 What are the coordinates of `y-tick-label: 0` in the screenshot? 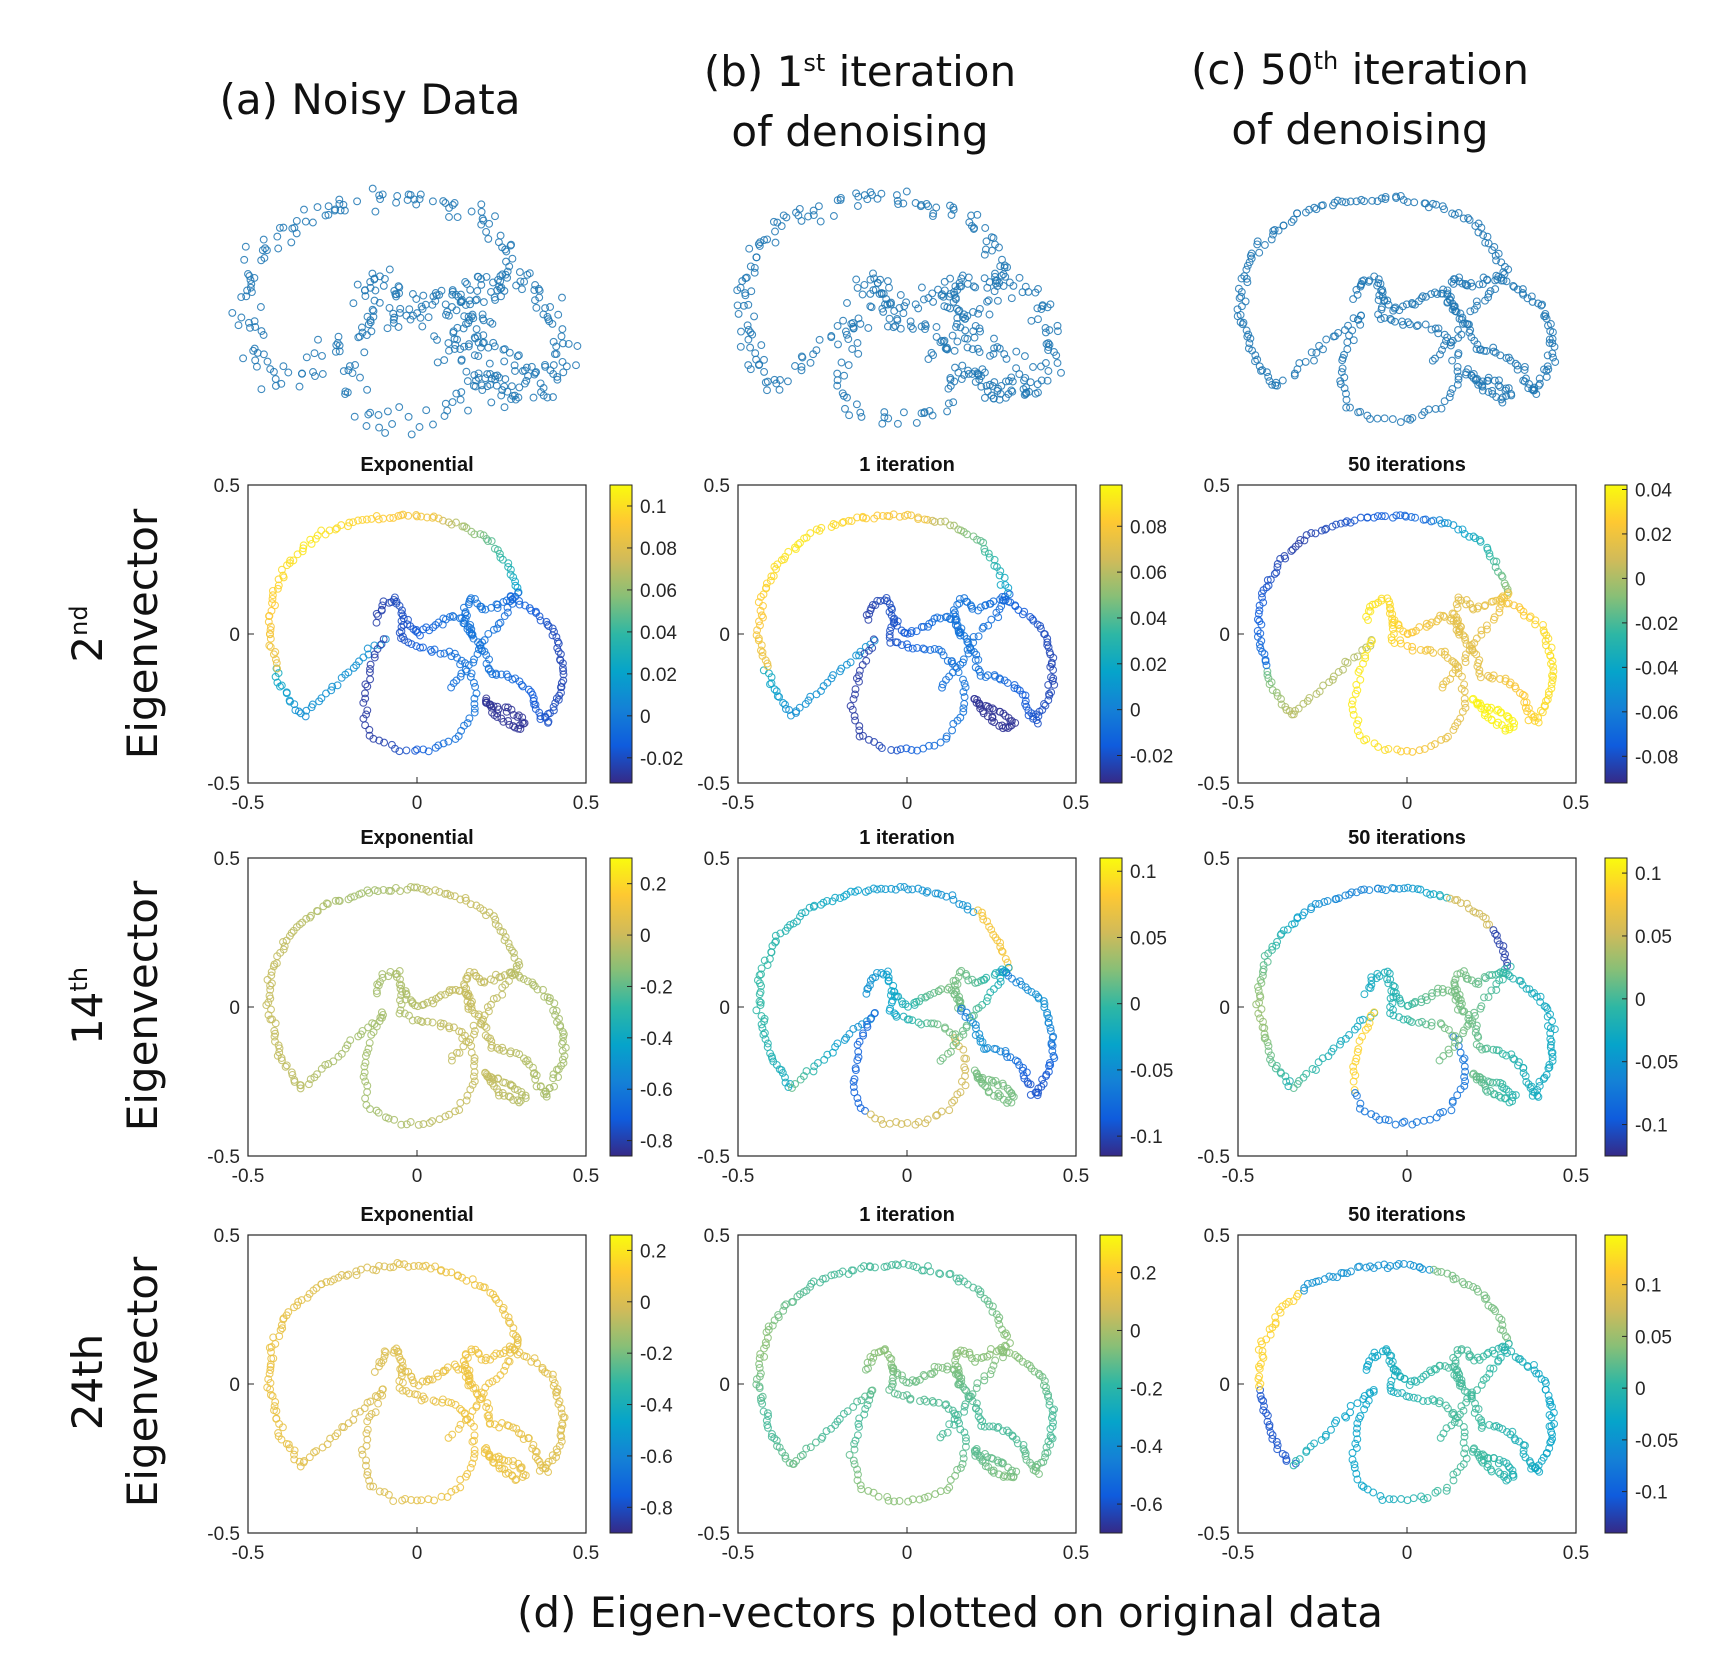 It's located at (234, 635).